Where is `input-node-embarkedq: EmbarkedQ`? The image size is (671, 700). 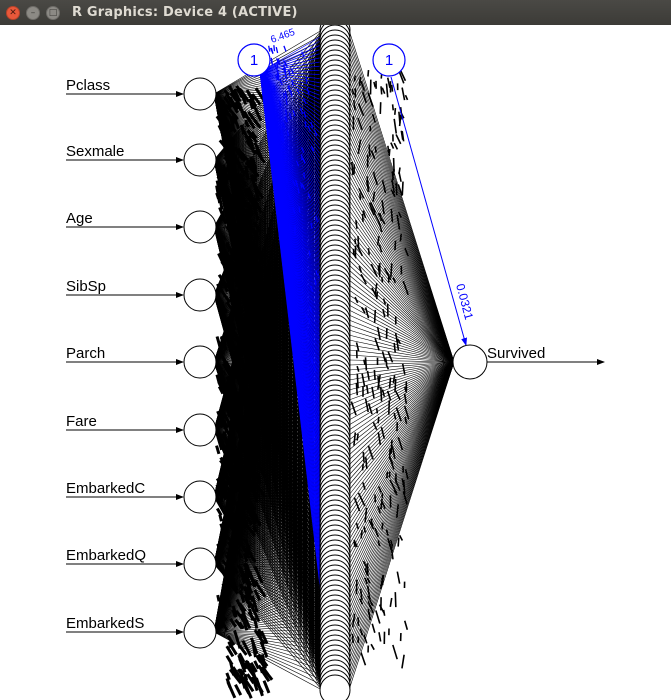
input-node-embarkedq: EmbarkedQ is located at coordinates (141, 564).